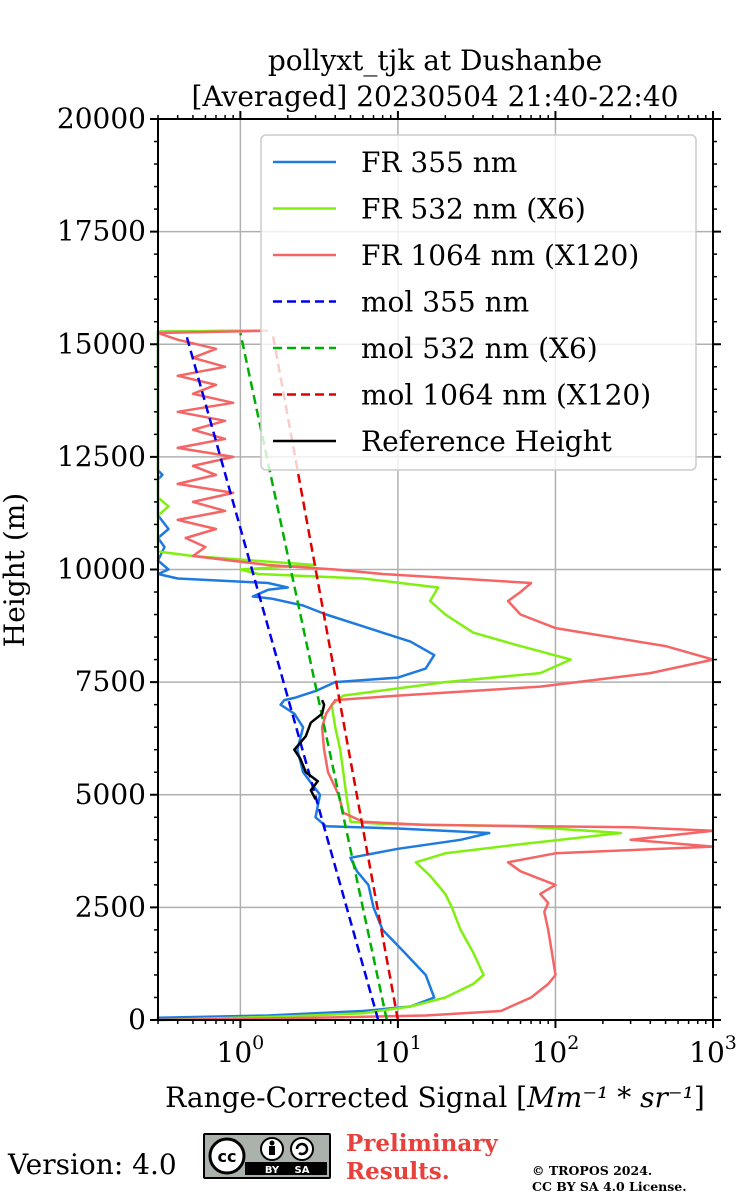  I want to click on x-tick-label: 10², so click(556, 1050).